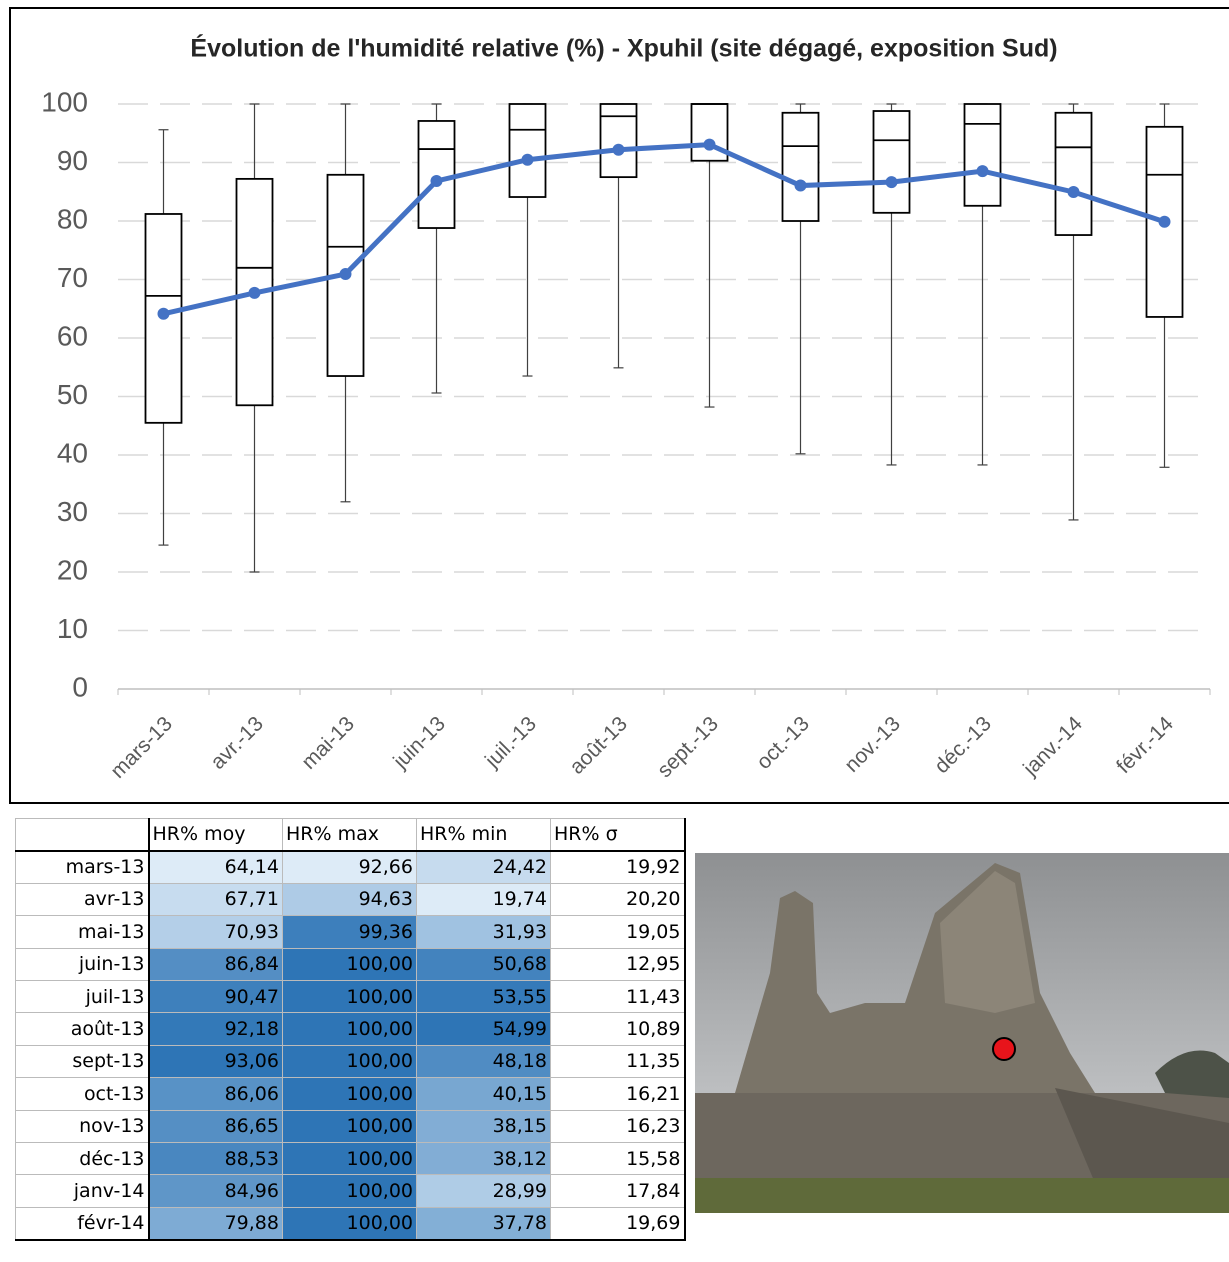  I want to click on value-cell: 48,18, so click(483, 1061).